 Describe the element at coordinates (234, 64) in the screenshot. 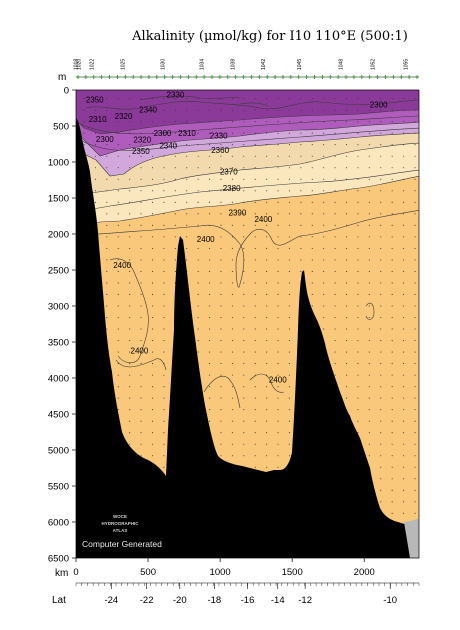

I see `station-label: 1038` at that location.